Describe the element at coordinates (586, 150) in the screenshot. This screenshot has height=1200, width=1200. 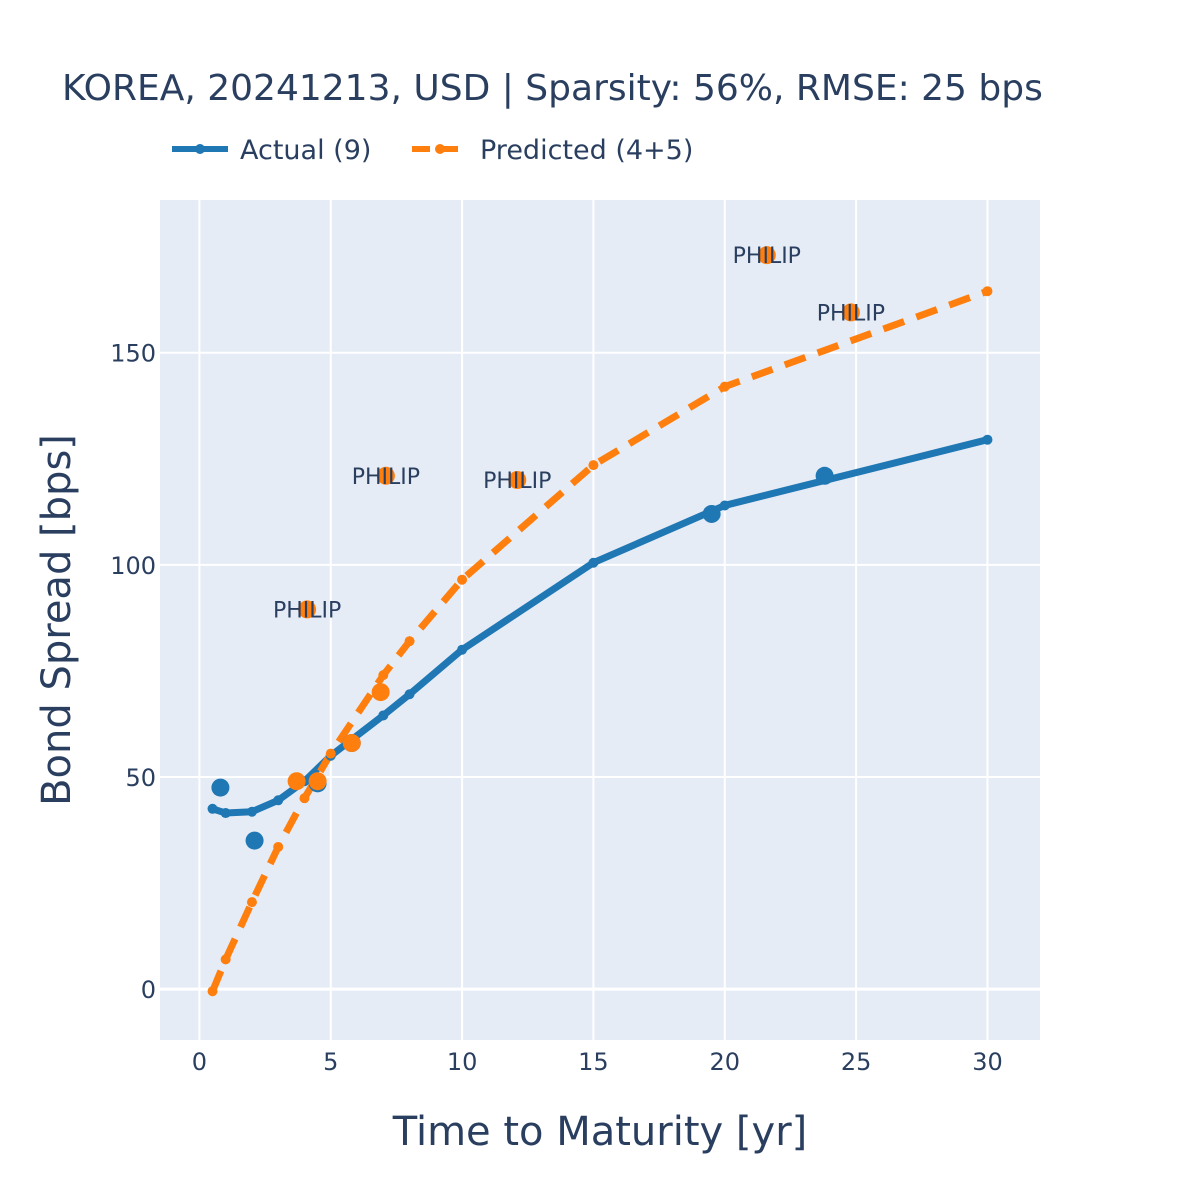
I see `legend-label-predicted: Predicted (4+5)` at that location.